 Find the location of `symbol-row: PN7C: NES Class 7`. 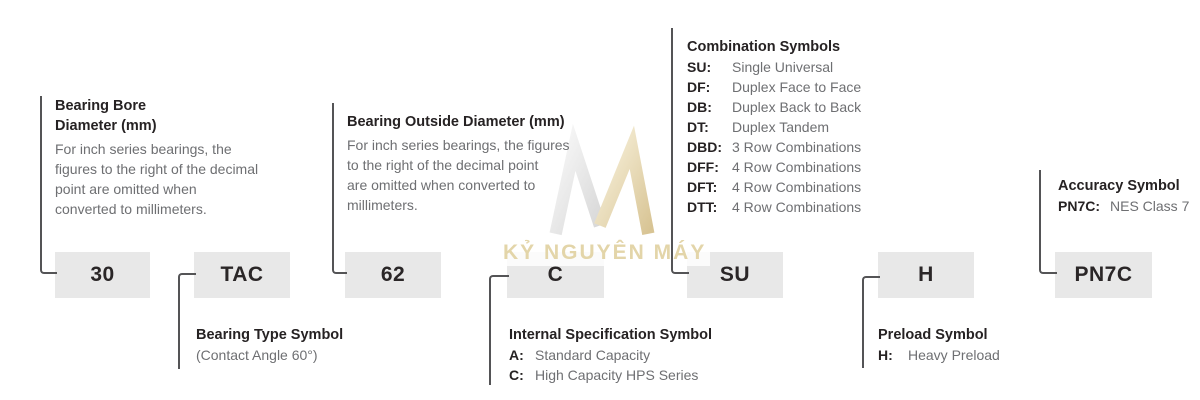

symbol-row: PN7C: NES Class 7 is located at coordinates (1129, 206).